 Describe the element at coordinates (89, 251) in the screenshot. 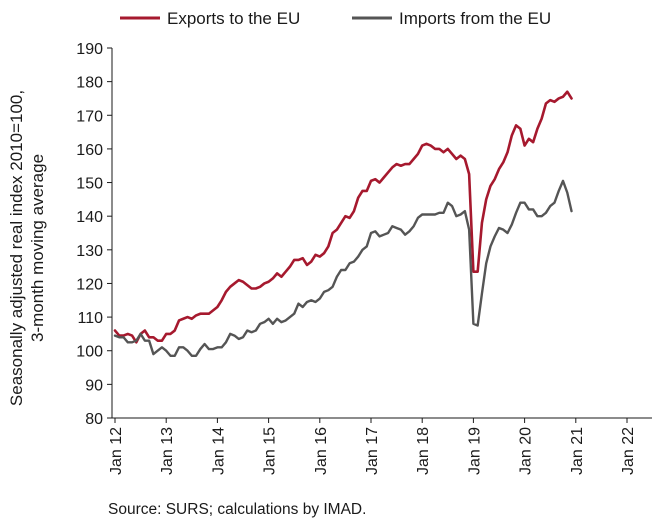

I see `y-tick-label: 130` at that location.